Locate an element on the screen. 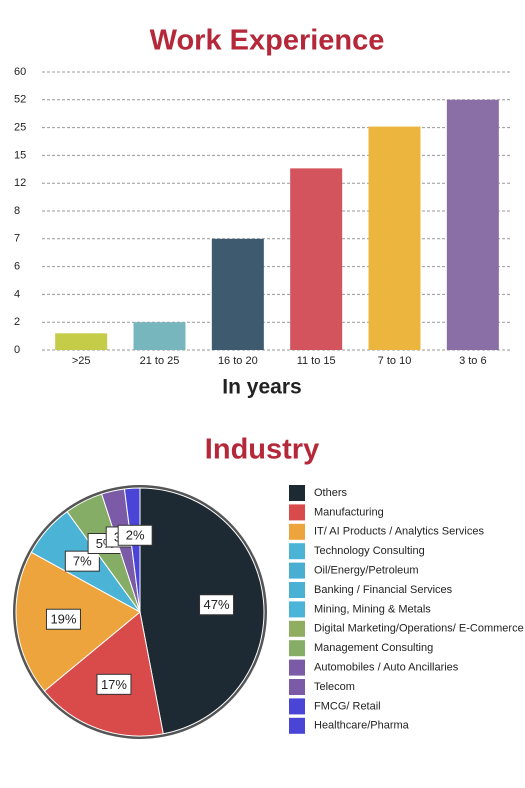 The width and height of the screenshot is (525, 788). x-tick-label: 7 to 10 is located at coordinates (395, 361).